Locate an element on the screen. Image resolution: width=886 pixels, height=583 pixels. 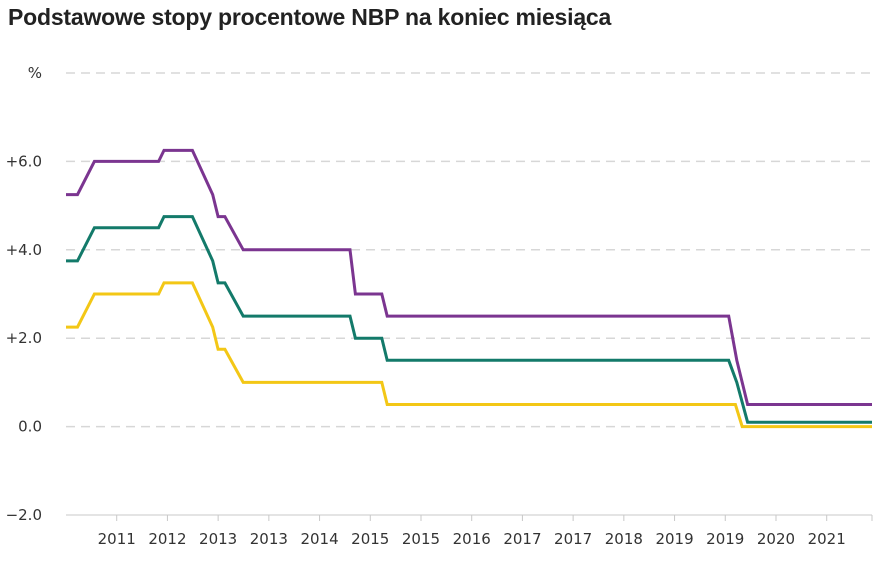
y-axis-labels: % +6.0 +4.0 +2.0 0.0 −2.0 is located at coordinates (24, 294).